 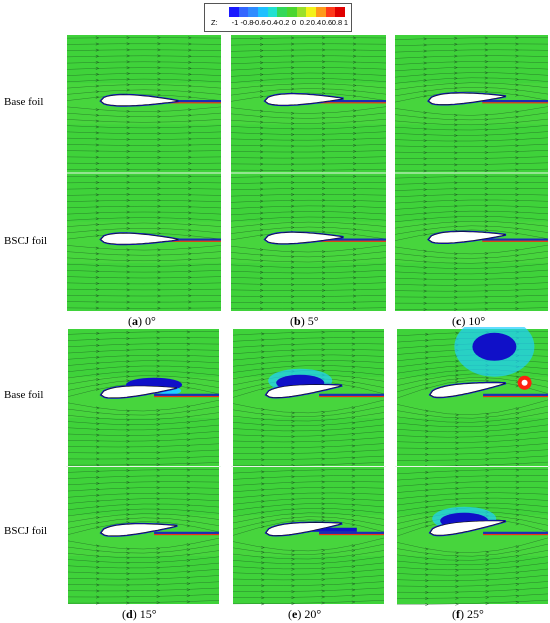 What do you see at coordinates (282, 12) in the screenshot?
I see `colorbar-segment` at bounding box center [282, 12].